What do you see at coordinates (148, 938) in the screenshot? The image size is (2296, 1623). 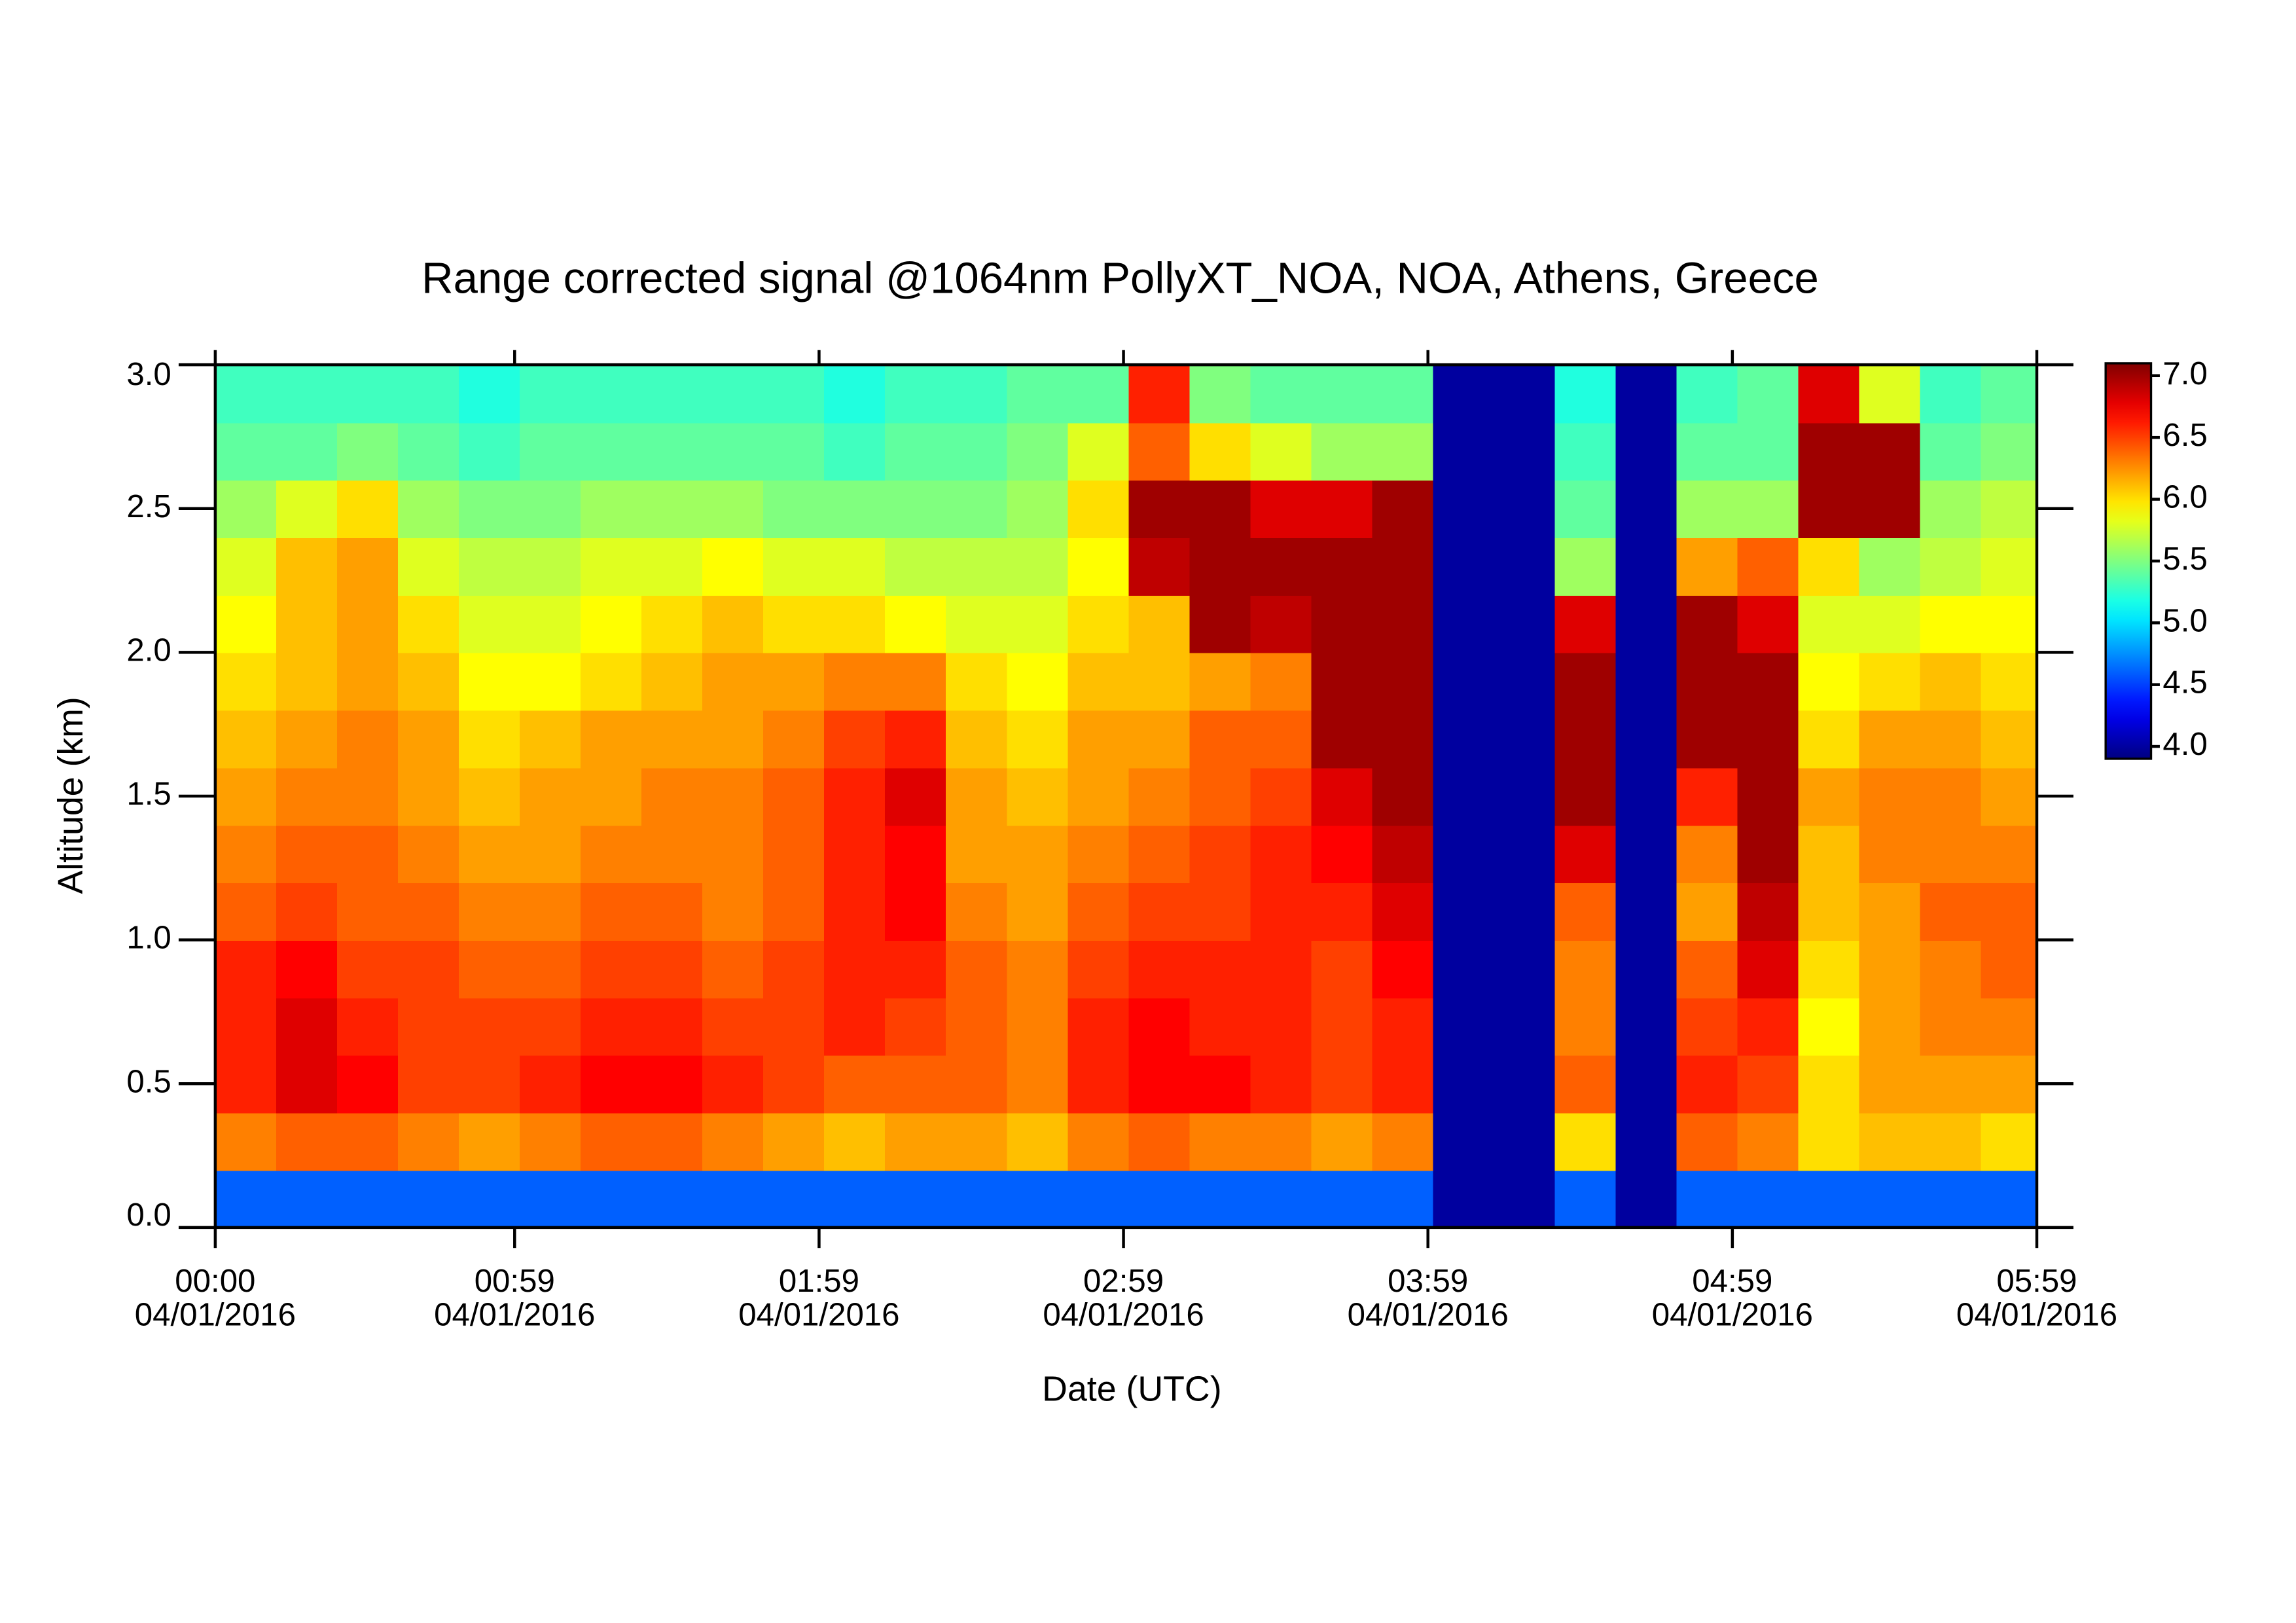 I see `y-tick-label: 1.0` at bounding box center [148, 938].